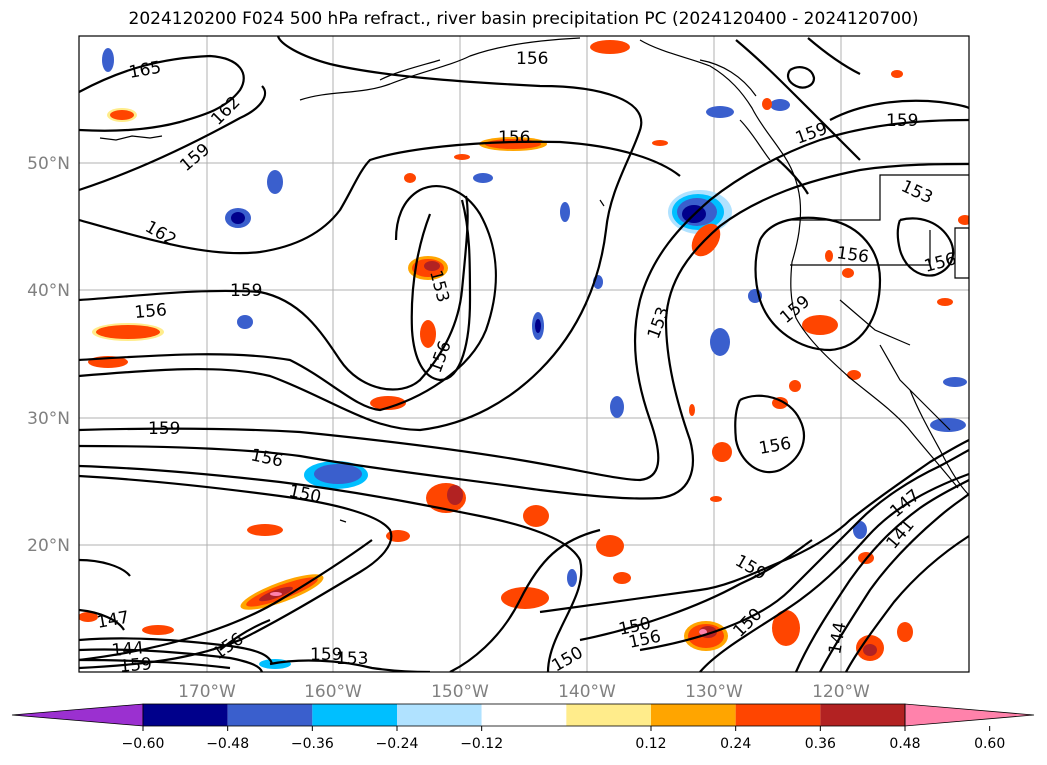 This screenshot has height=765, width=1047. I want to click on colorbar-tick-label: 0.24, so click(735, 744).